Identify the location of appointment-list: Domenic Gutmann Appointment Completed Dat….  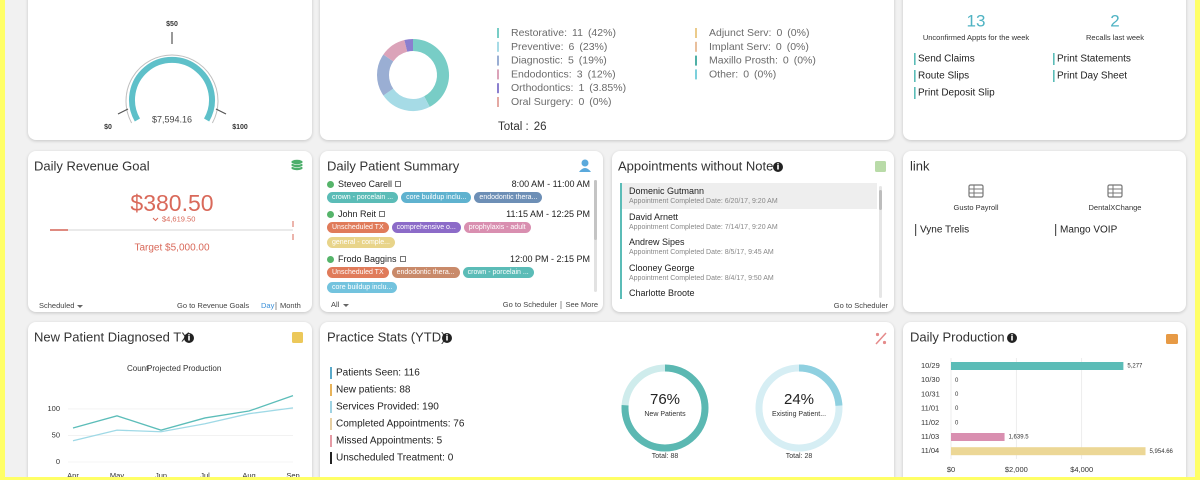
(748, 241).